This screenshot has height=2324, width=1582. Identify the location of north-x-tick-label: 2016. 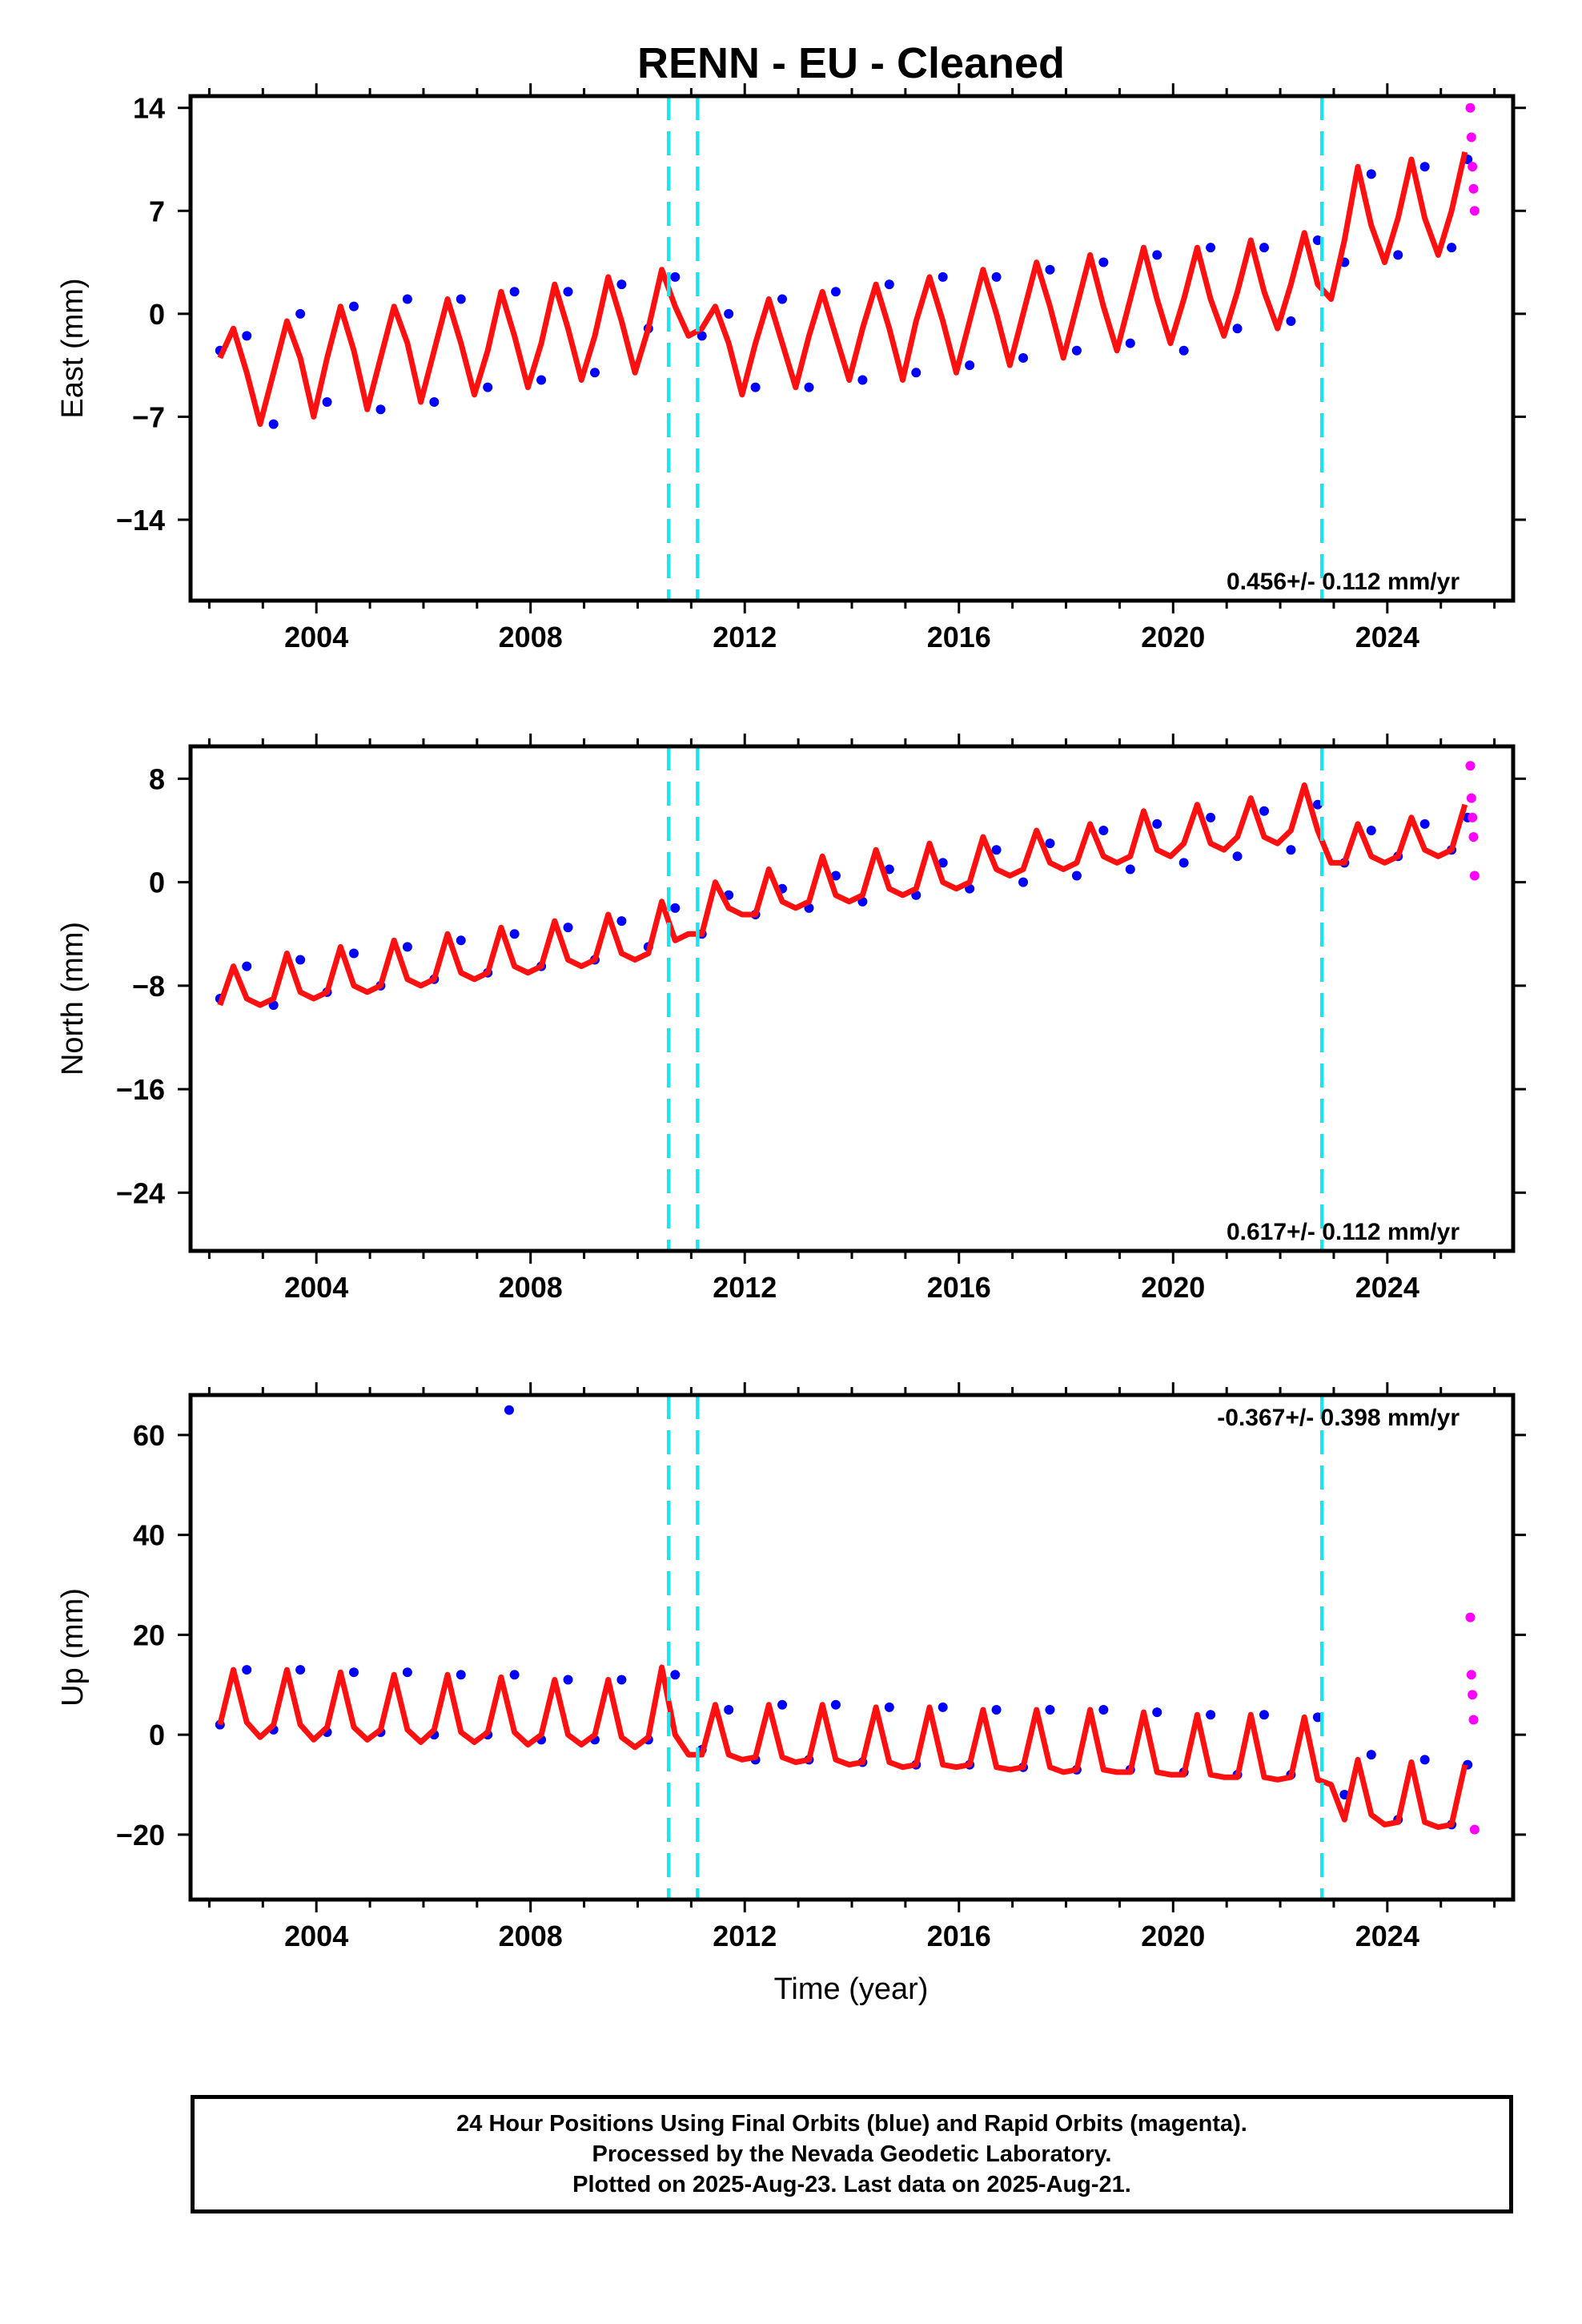
(959, 1287).